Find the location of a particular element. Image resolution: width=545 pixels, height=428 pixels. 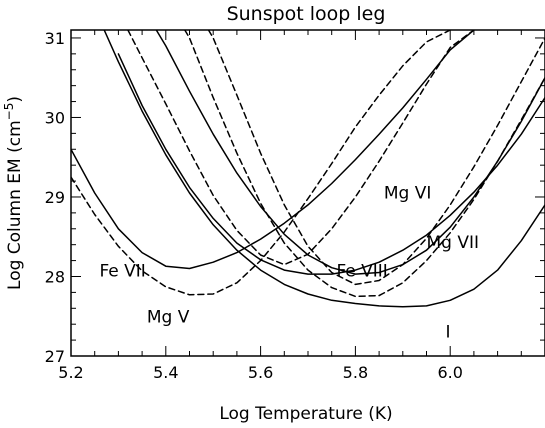

y-tick-label: 30 is located at coordinates (55, 117).